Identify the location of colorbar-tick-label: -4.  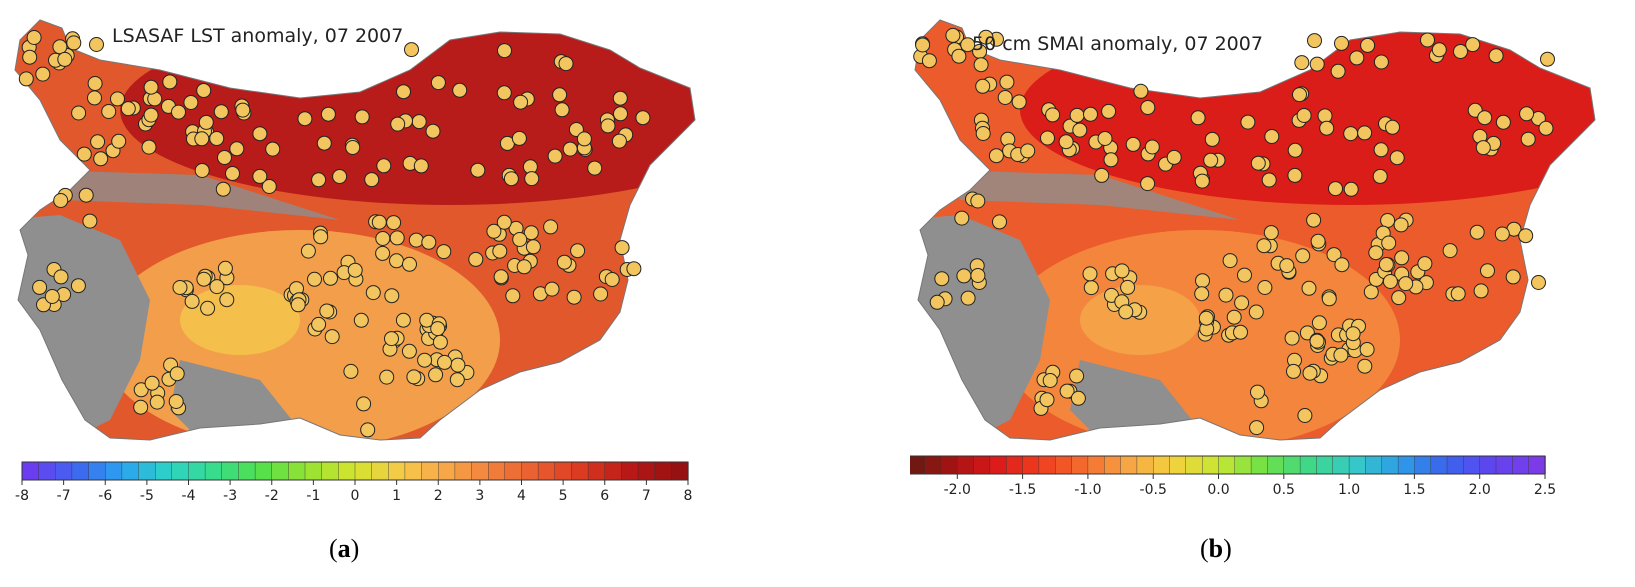
(189, 496).